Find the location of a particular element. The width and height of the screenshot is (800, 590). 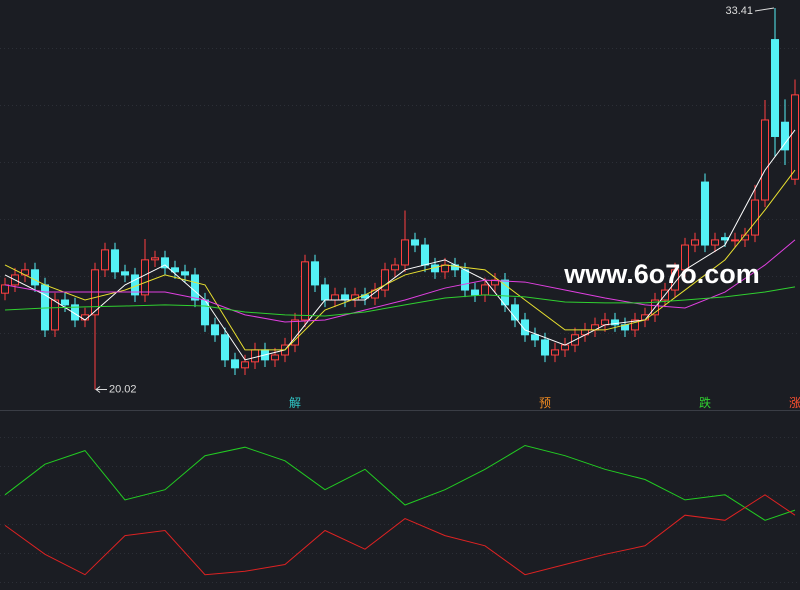

event-marker: 涨 is located at coordinates (794, 402).